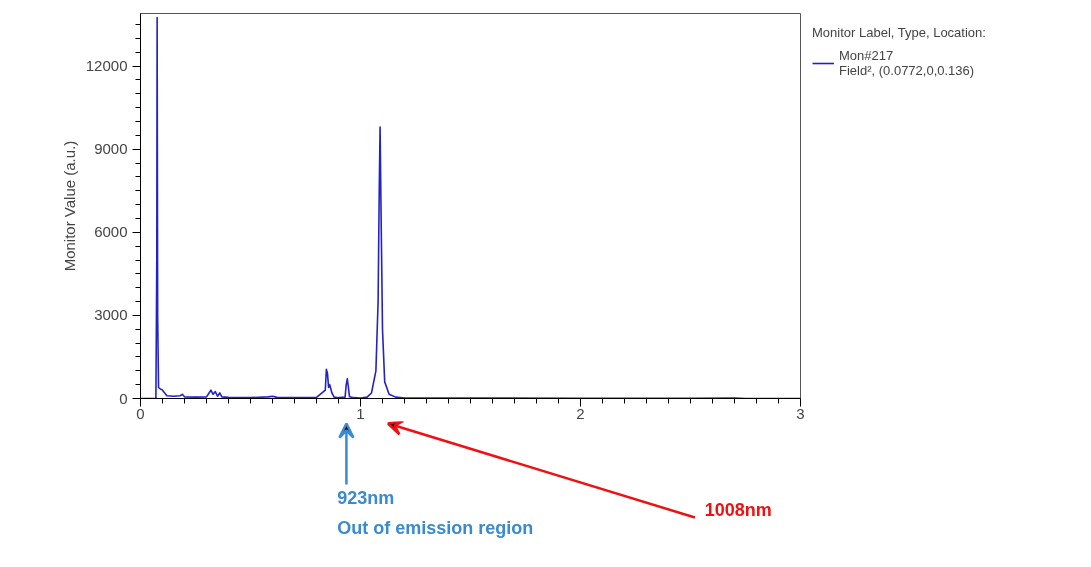  I want to click on text: 923nm Out of emission region, so click(435, 512).